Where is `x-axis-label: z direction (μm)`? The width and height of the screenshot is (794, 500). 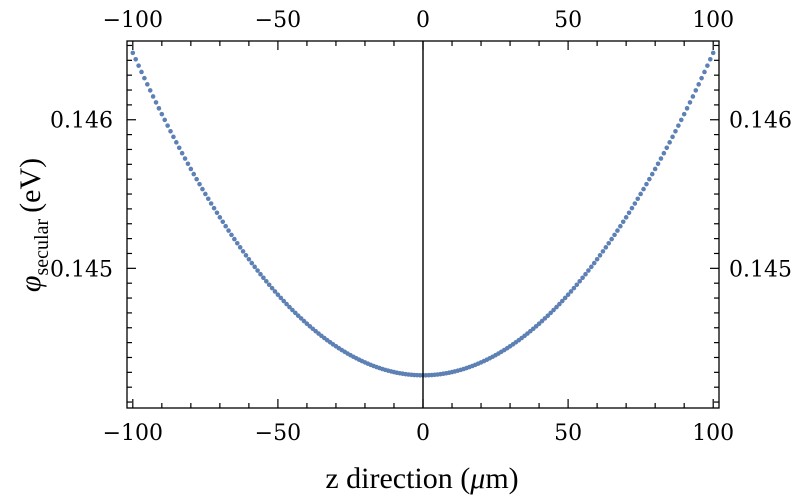
x-axis-label: z direction (μm) is located at coordinates (421, 478).